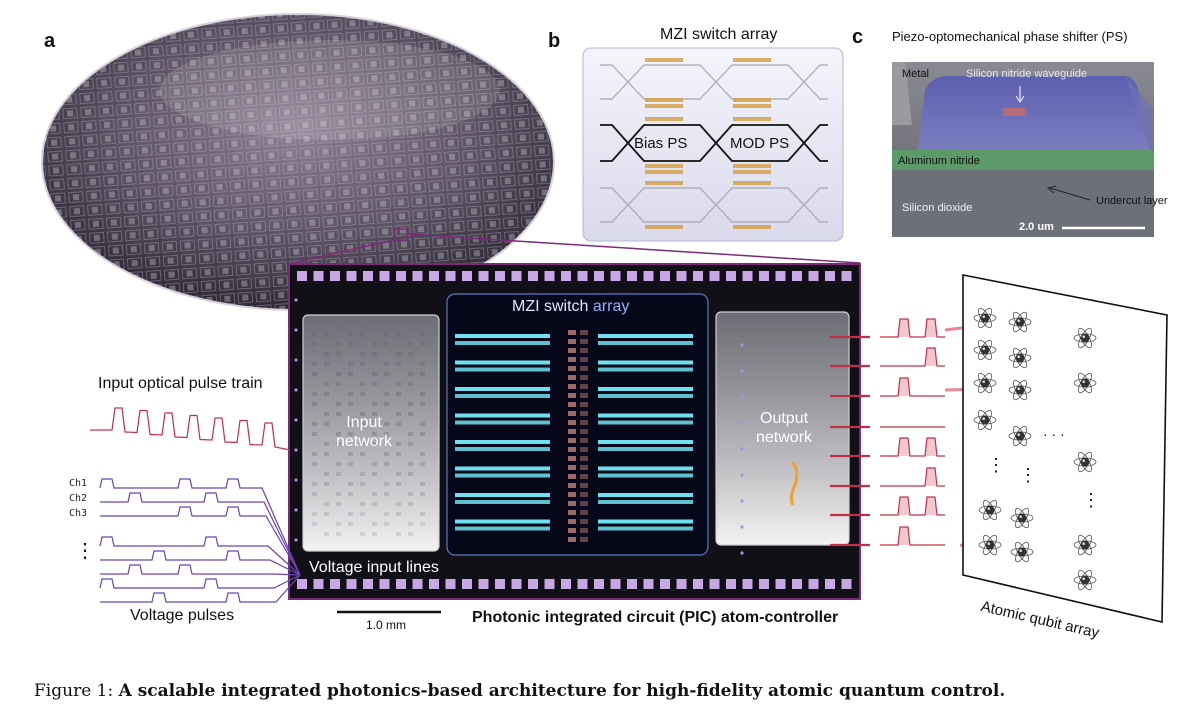 The width and height of the screenshot is (1200, 712). I want to click on mzi-schematic, so click(713, 144).